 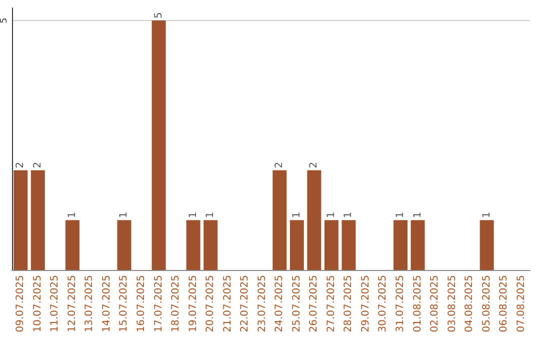 I want to click on x-tick-label: 24.07.2025, so click(x=280, y=303).